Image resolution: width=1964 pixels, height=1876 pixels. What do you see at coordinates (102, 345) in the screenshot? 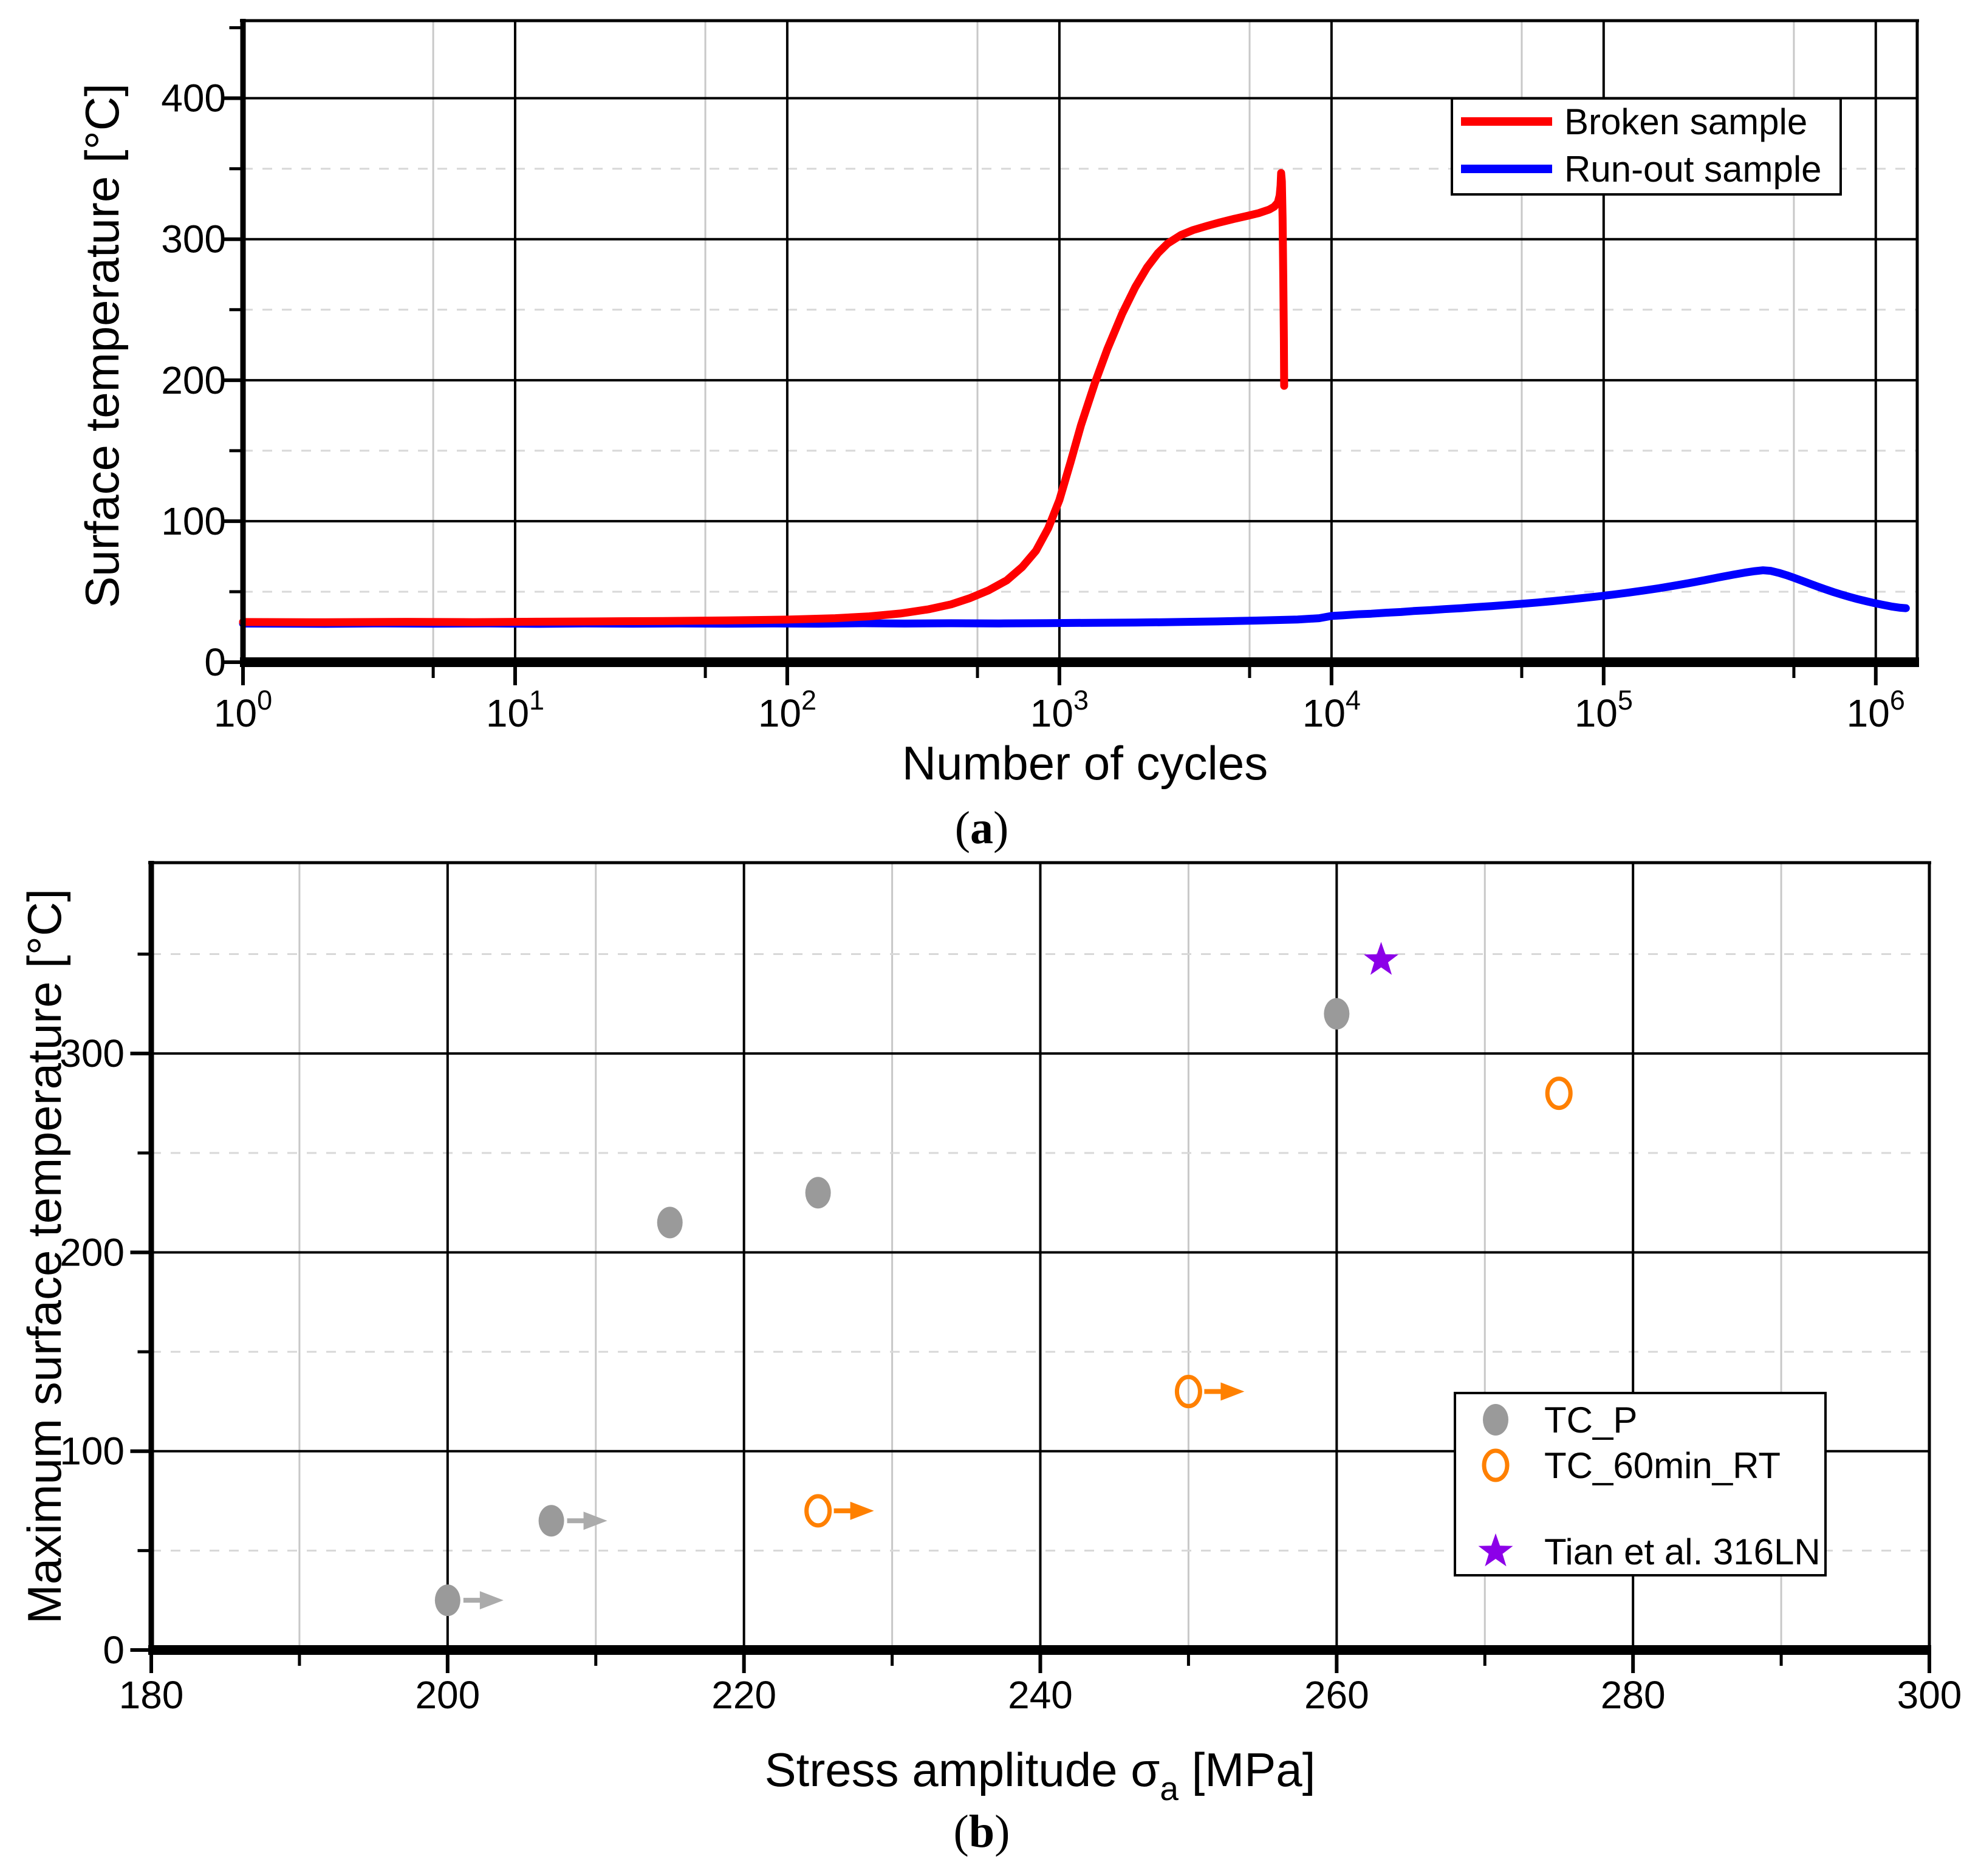
I see `panel-a-y-axis-label: Surface temperature [°C]` at bounding box center [102, 345].